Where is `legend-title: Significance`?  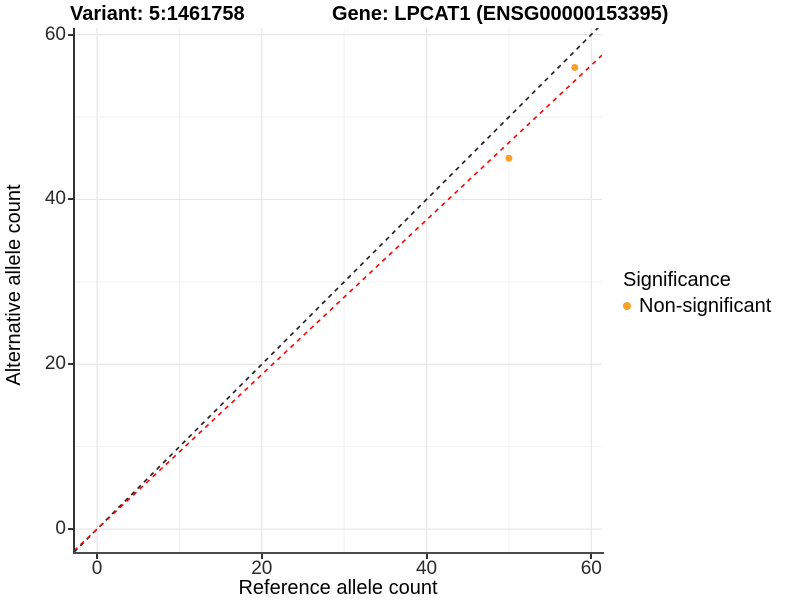 legend-title: Significance is located at coordinates (677, 280).